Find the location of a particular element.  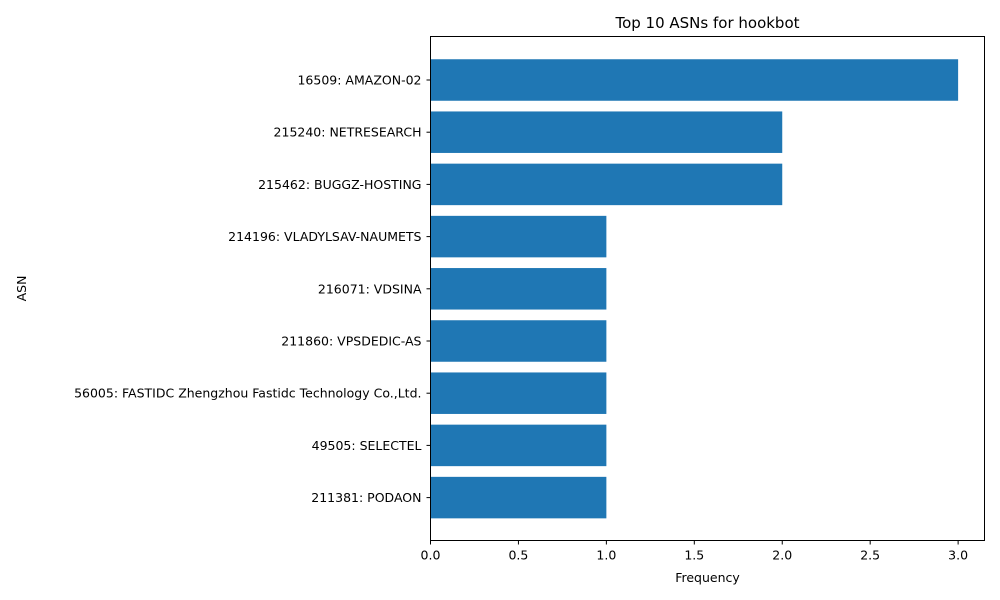

x-ticks: 0.0 0.5 1.0 1.5 2.0 2.5 3.0 is located at coordinates (694, 551).